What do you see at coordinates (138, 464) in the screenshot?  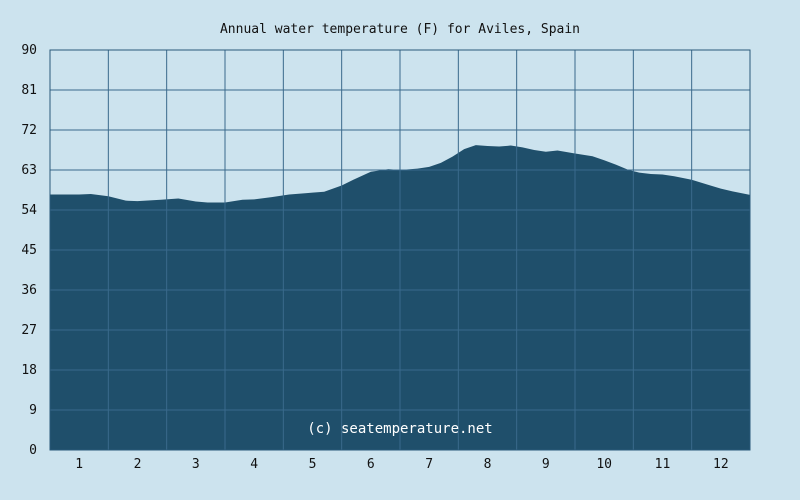 I see `x-tick-label: 2` at bounding box center [138, 464].